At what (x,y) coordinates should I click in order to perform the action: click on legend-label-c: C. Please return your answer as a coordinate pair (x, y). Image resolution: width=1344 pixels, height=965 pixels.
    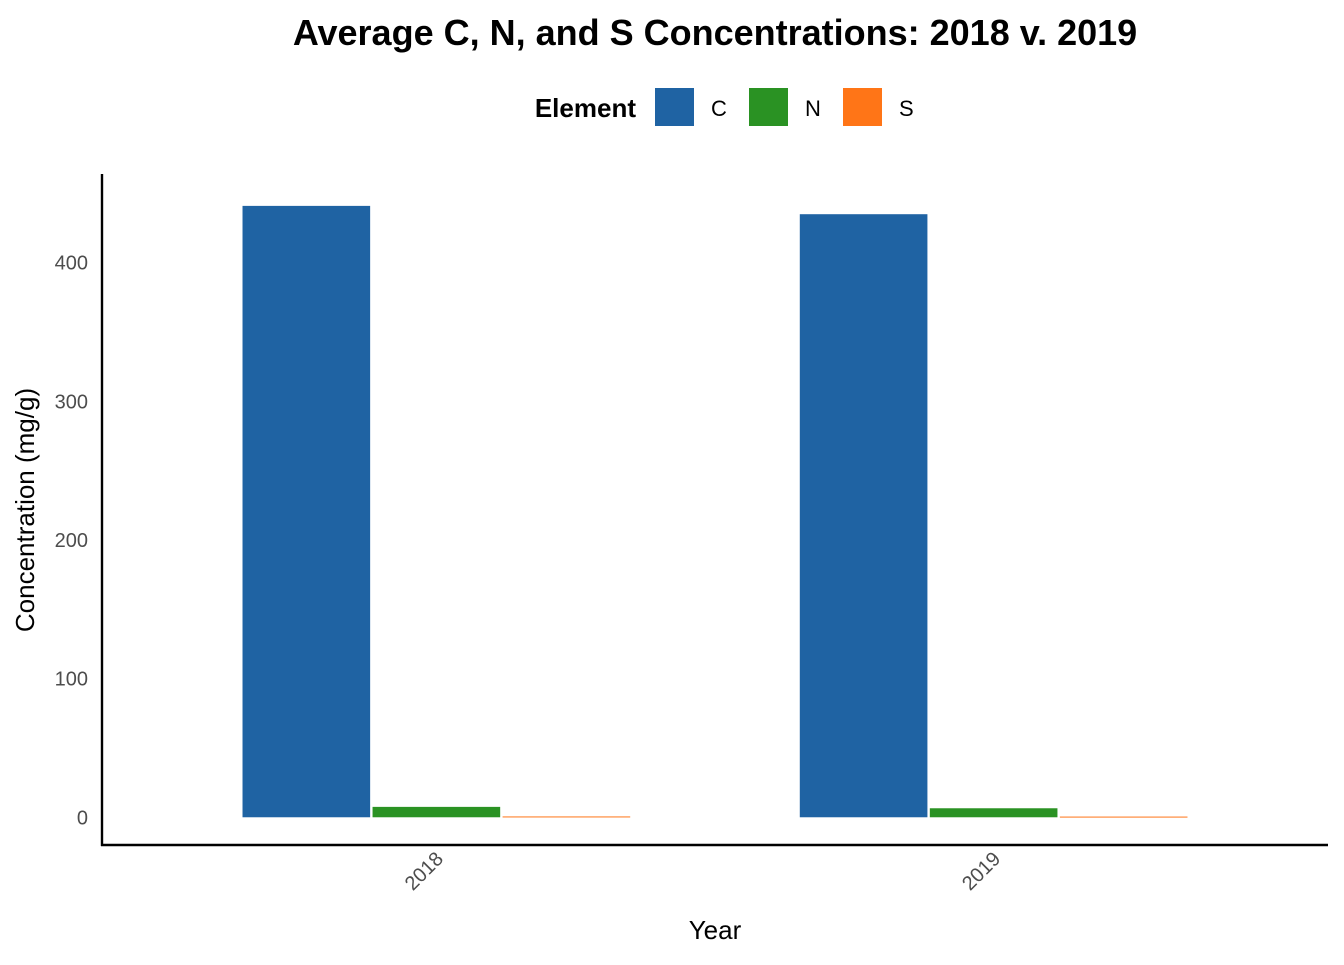
    Looking at the image, I should click on (719, 108).